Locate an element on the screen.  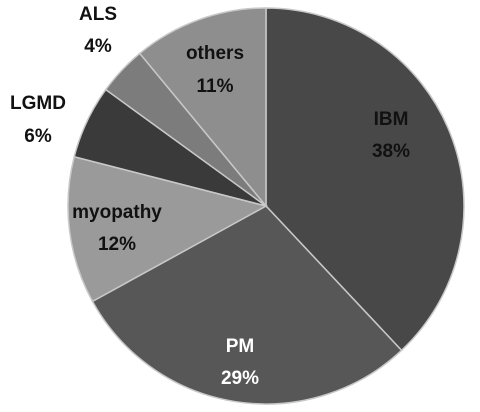
slice-value-myopathy: 12% is located at coordinates (117, 244).